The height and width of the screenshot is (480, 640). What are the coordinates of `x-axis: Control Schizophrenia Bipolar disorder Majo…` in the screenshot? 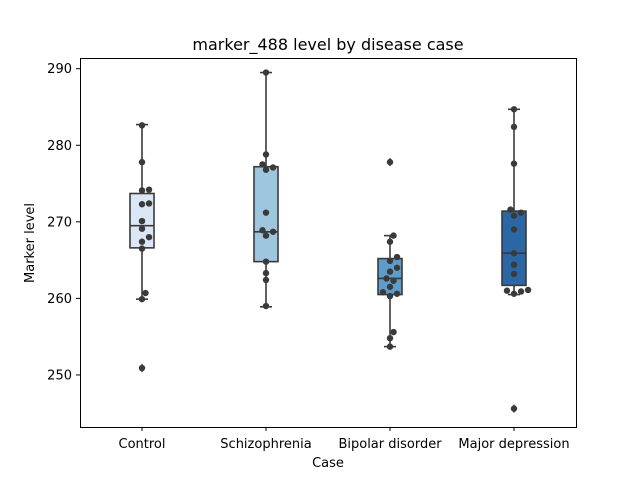 It's located at (344, 439).